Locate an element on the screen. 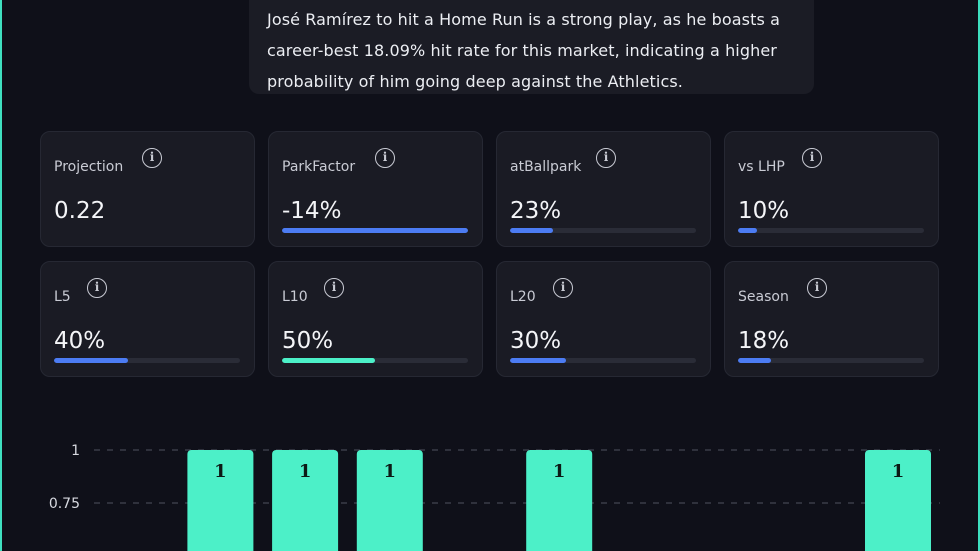 This screenshot has width=980, height=551. stat-label: atBallpark is located at coordinates (546, 167).